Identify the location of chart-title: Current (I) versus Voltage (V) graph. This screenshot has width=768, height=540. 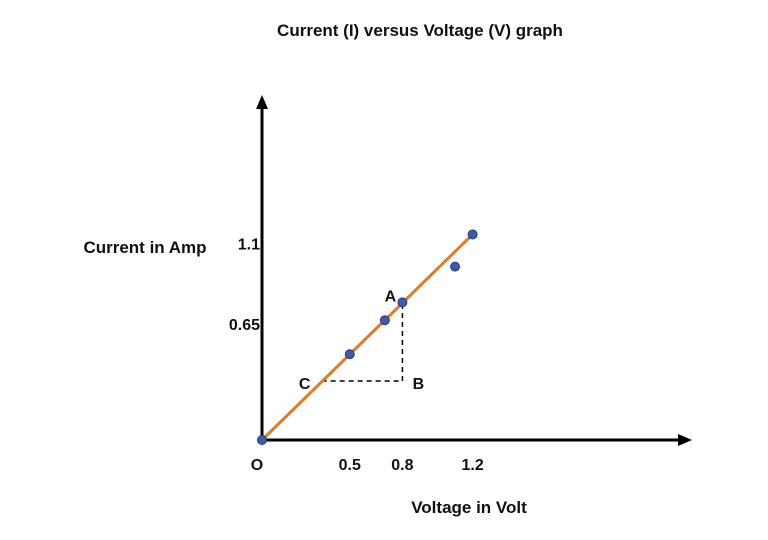
(420, 30).